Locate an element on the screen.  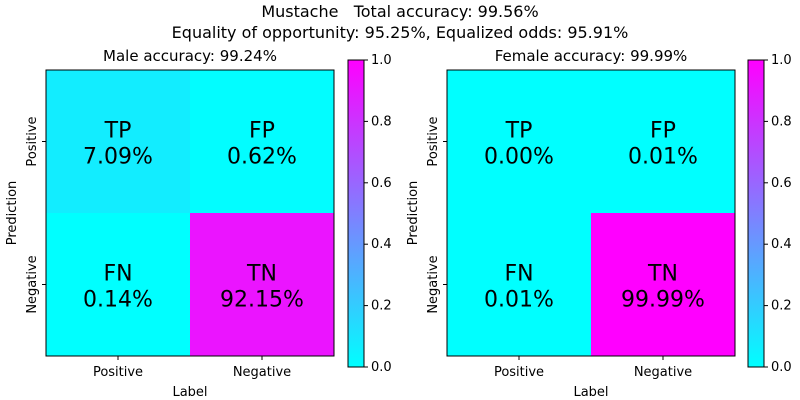
male-cell-tn-value: 92.15% is located at coordinates (262, 300).